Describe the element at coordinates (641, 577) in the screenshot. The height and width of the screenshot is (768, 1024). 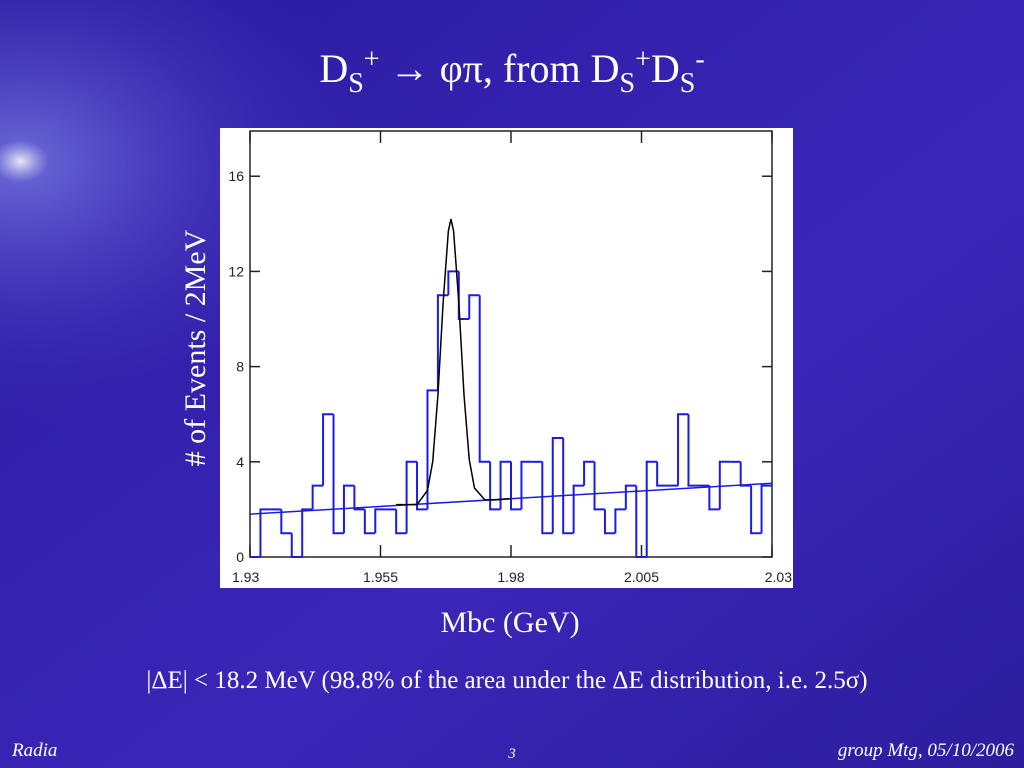
I see `x-tick-label: 2.005` at that location.